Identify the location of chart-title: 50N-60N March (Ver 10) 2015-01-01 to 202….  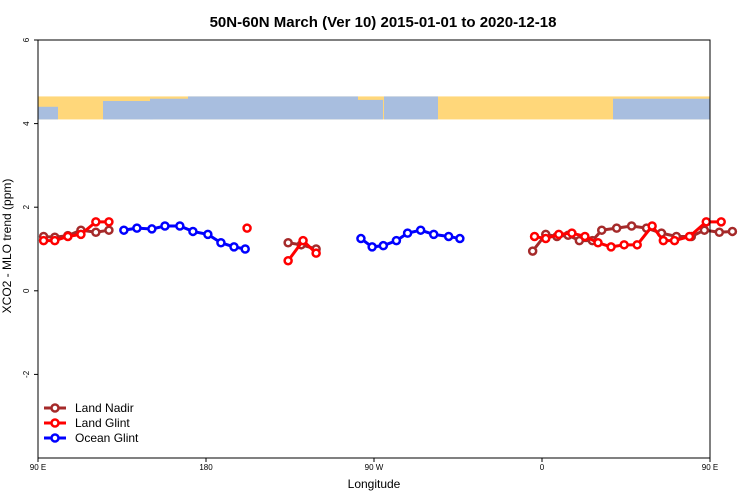
(383, 22).